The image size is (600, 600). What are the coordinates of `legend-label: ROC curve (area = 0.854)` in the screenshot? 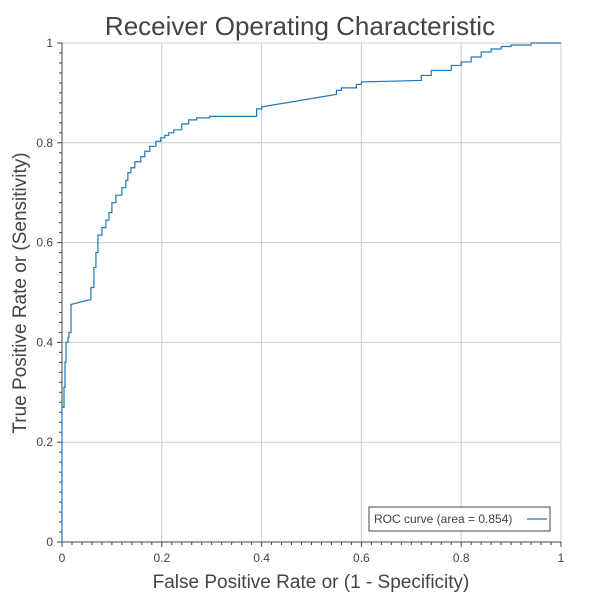 It's located at (443, 519).